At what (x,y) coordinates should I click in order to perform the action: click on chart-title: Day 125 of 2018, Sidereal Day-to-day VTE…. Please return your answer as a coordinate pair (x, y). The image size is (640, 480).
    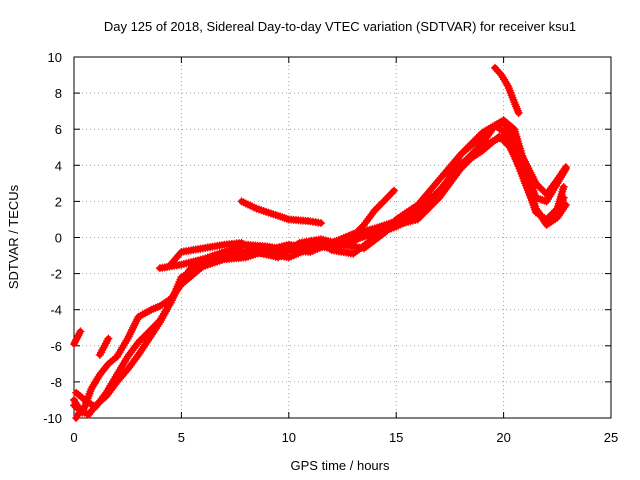
    Looking at the image, I should click on (340, 26).